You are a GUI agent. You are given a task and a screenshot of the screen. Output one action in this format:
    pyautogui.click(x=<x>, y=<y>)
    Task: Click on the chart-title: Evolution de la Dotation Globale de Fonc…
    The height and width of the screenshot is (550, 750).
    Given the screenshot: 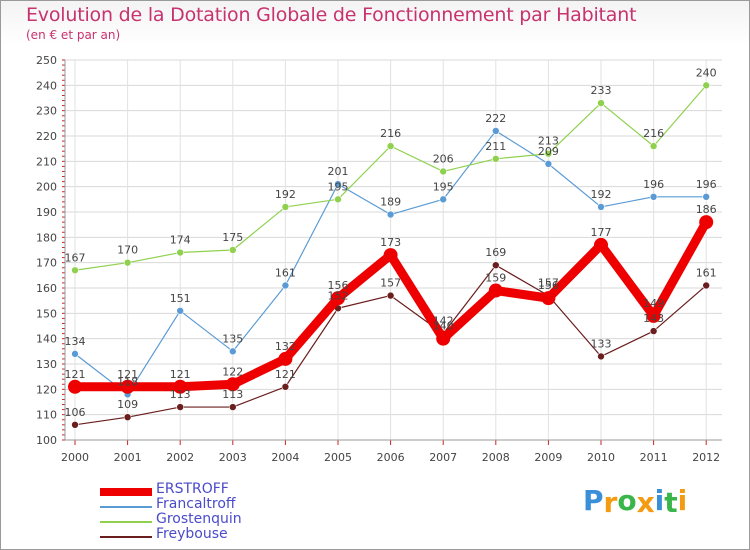 What is the action you would take?
    pyautogui.click(x=331, y=15)
    